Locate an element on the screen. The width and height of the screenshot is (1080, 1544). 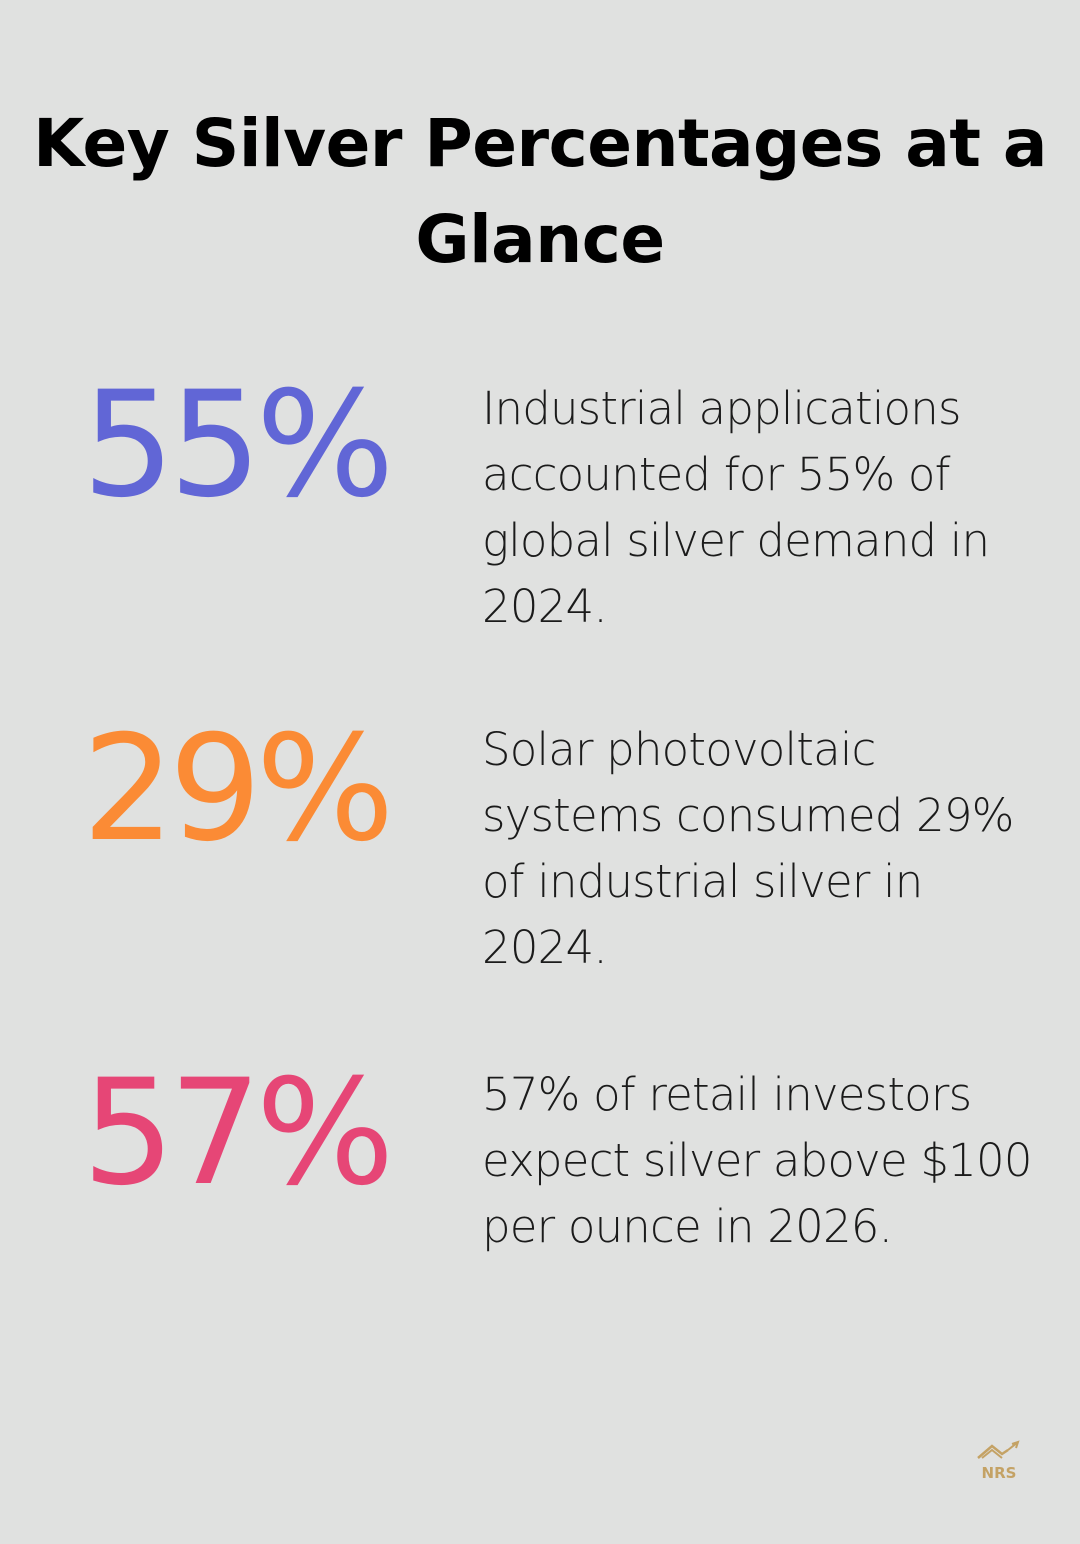
logo-text: NRS is located at coordinates (999, 1473).